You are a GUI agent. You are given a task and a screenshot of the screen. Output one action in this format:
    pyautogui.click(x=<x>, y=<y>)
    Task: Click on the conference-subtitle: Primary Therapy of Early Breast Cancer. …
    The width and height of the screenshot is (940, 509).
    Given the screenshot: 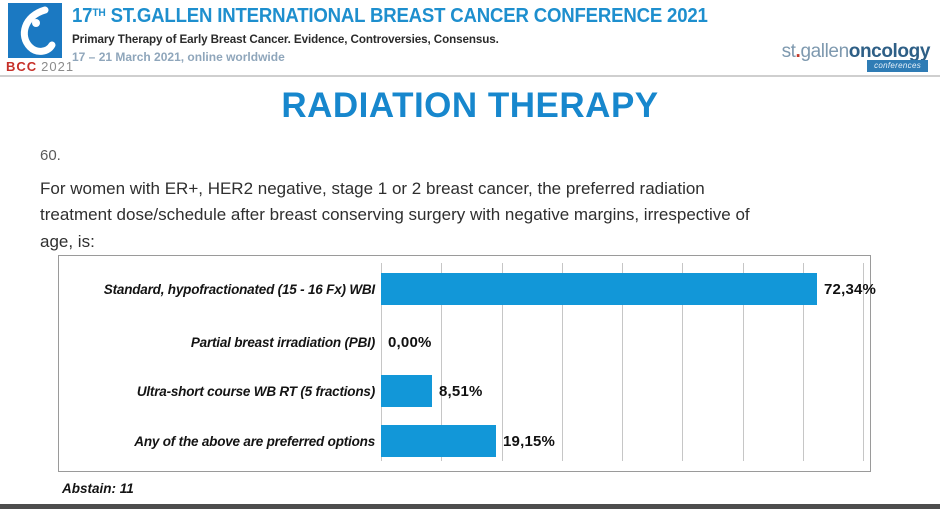 What is the action you would take?
    pyautogui.click(x=285, y=39)
    